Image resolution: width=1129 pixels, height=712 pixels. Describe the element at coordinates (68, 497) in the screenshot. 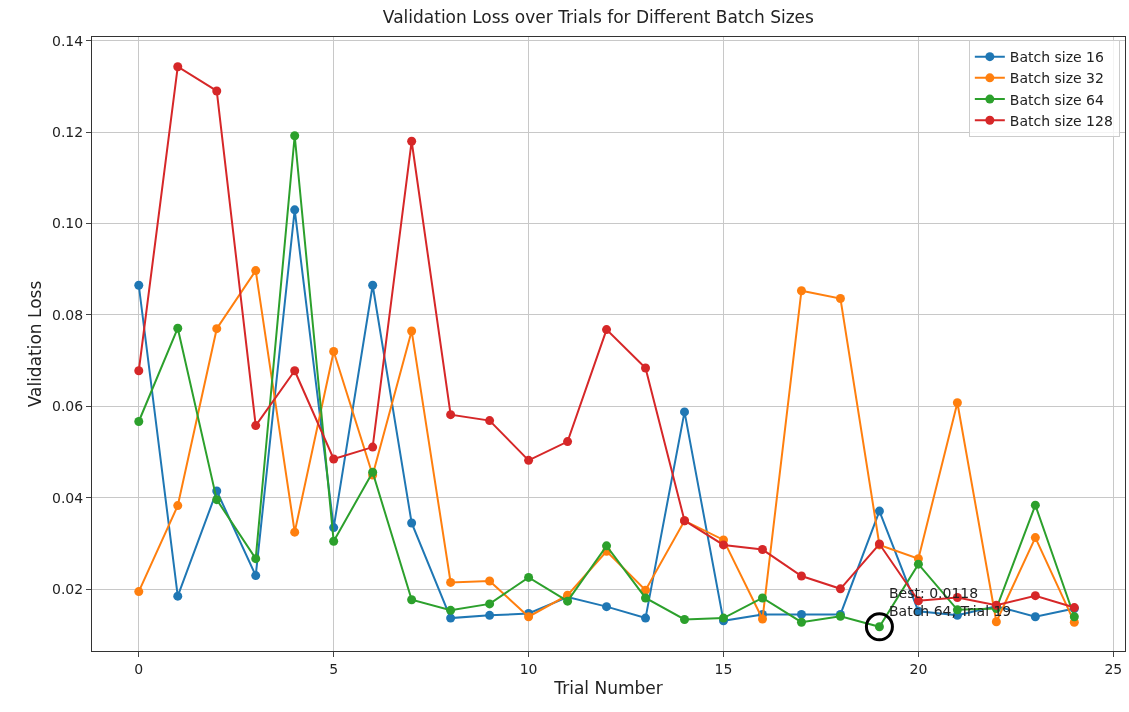

I see `y-tick-label: 0.04` at that location.